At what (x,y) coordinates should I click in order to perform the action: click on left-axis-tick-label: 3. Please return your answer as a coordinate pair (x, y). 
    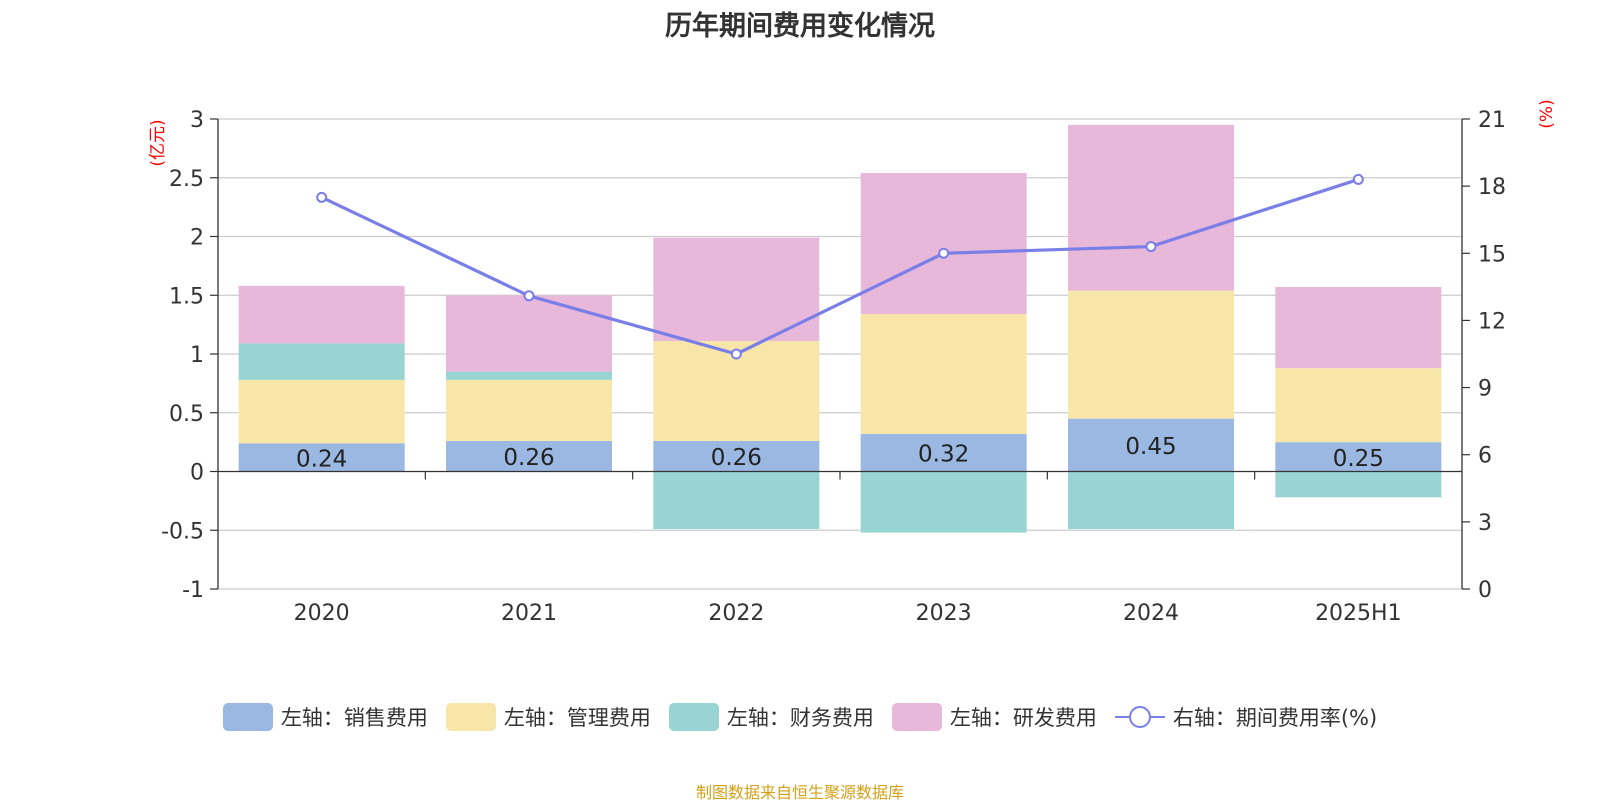
    Looking at the image, I should click on (197, 120).